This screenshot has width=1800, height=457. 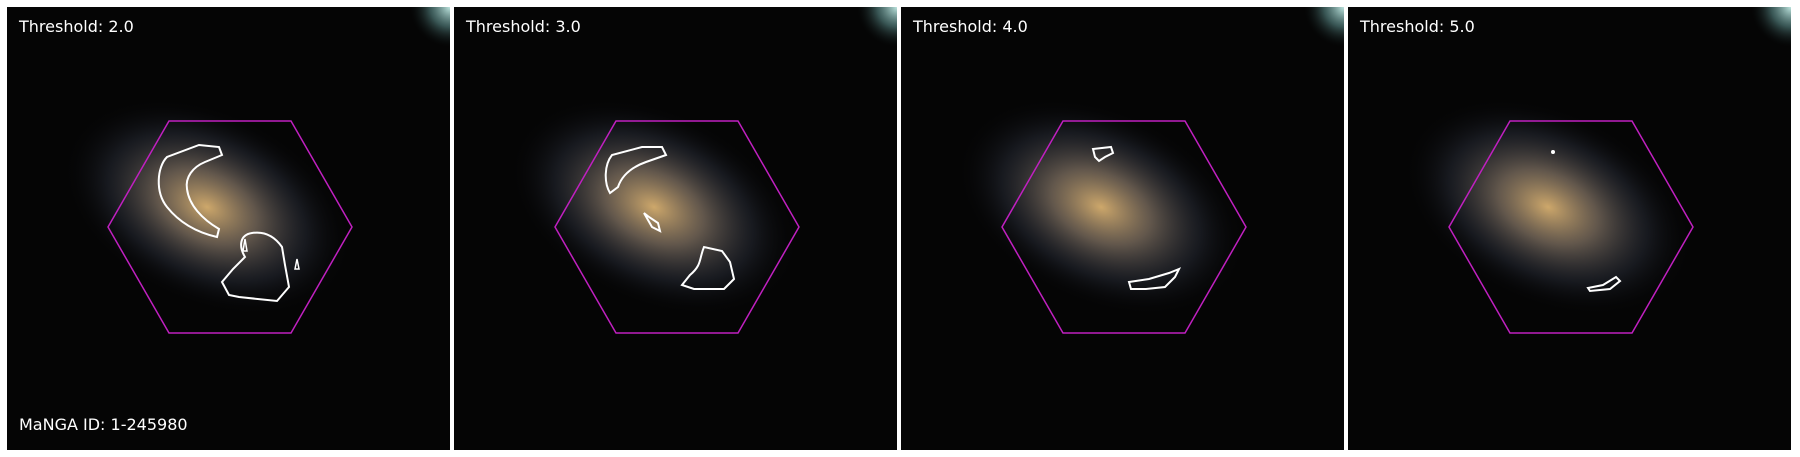 What do you see at coordinates (76, 26) in the screenshot?
I see `threshold-label: Threshold: 2.0` at bounding box center [76, 26].